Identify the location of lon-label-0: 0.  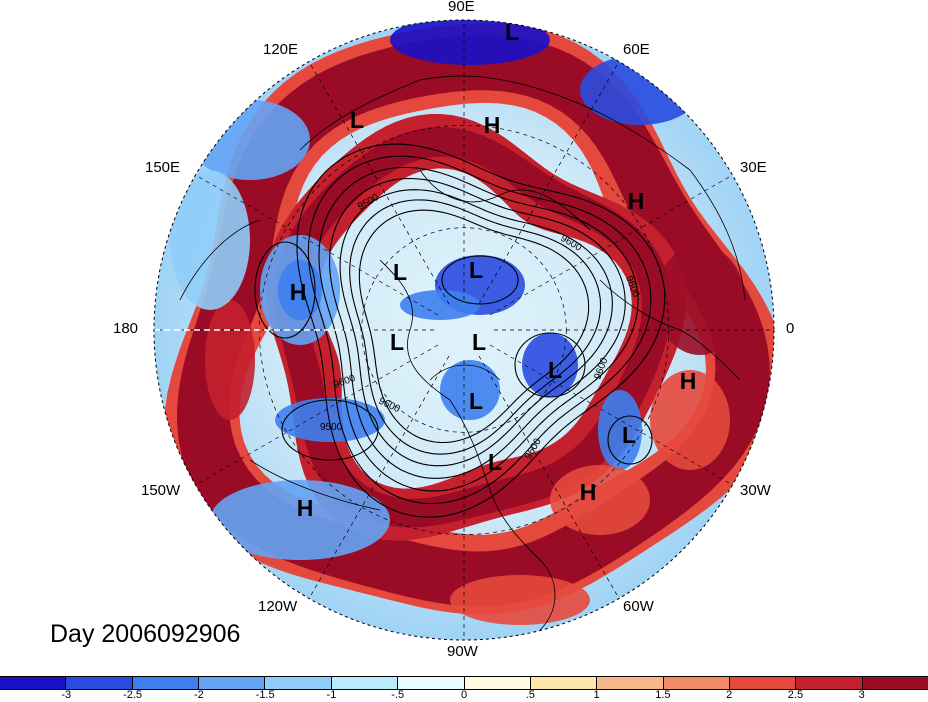
(790, 328).